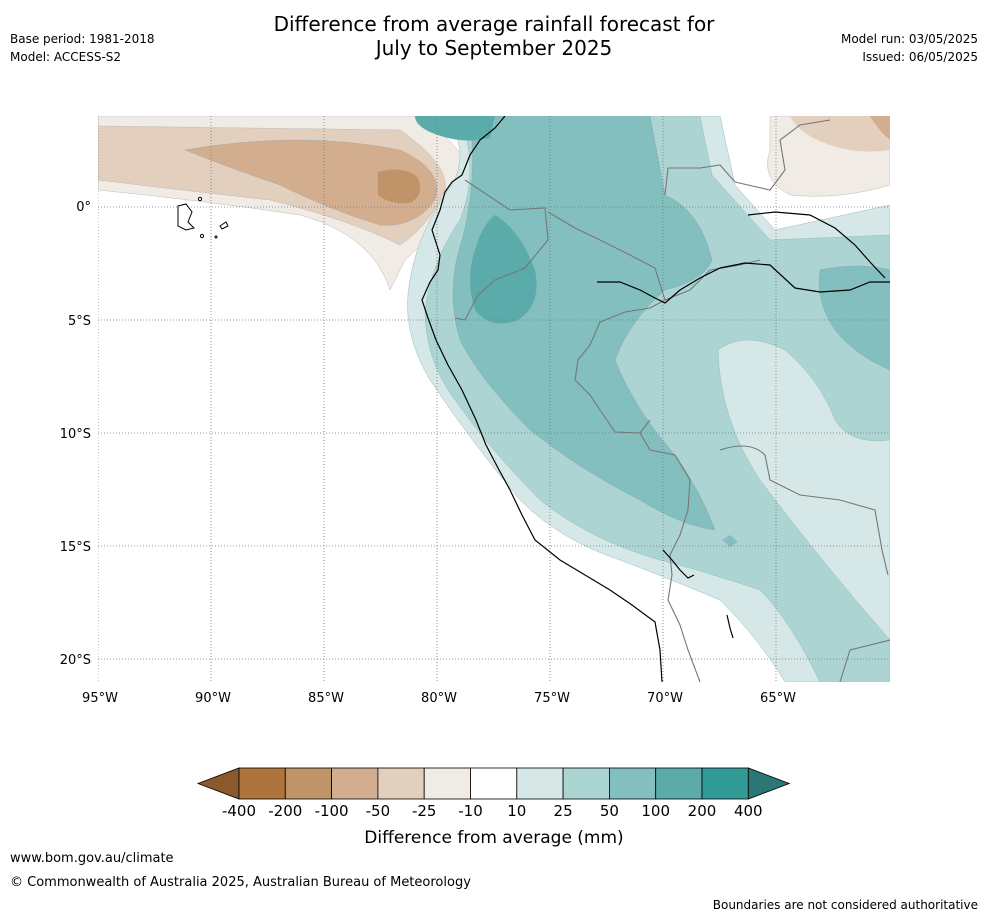 The image size is (988, 919). What do you see at coordinates (493, 838) in the screenshot?
I see `colorbar-title: Difference from average (mm)` at bounding box center [493, 838].